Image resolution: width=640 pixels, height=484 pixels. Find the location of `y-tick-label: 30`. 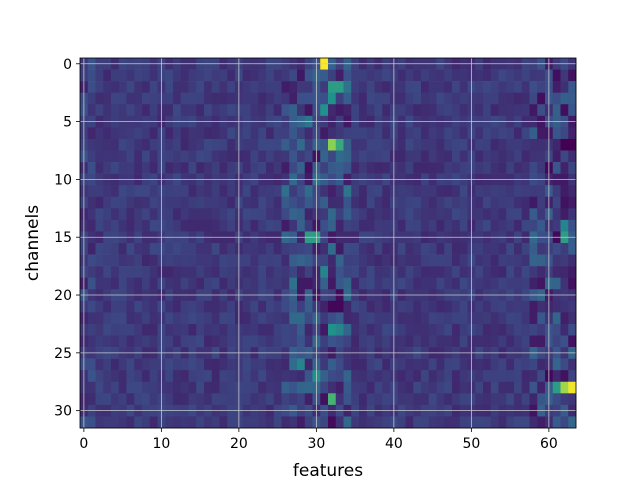

y-tick-label: 30 is located at coordinates (63, 412).